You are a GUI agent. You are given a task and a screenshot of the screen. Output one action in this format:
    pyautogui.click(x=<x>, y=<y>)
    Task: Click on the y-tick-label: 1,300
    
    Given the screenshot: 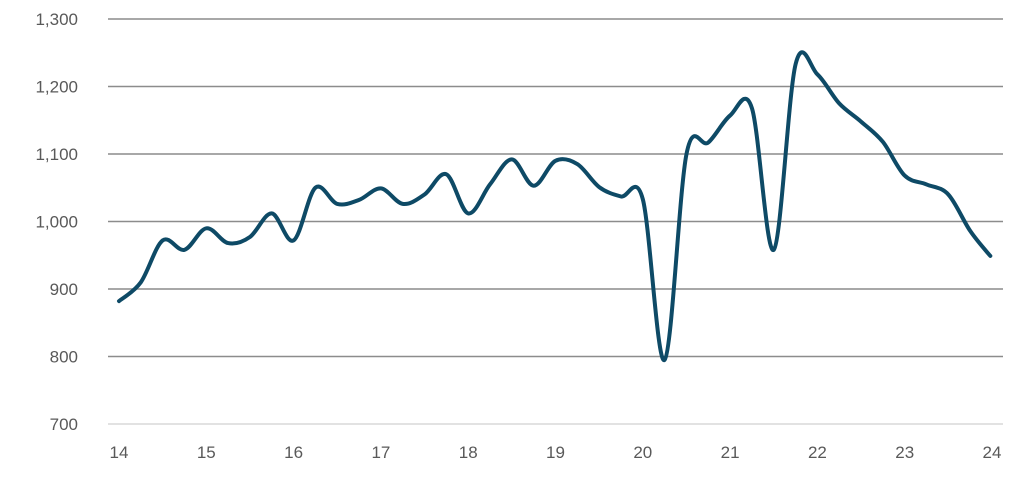 What is the action you would take?
    pyautogui.click(x=56, y=19)
    